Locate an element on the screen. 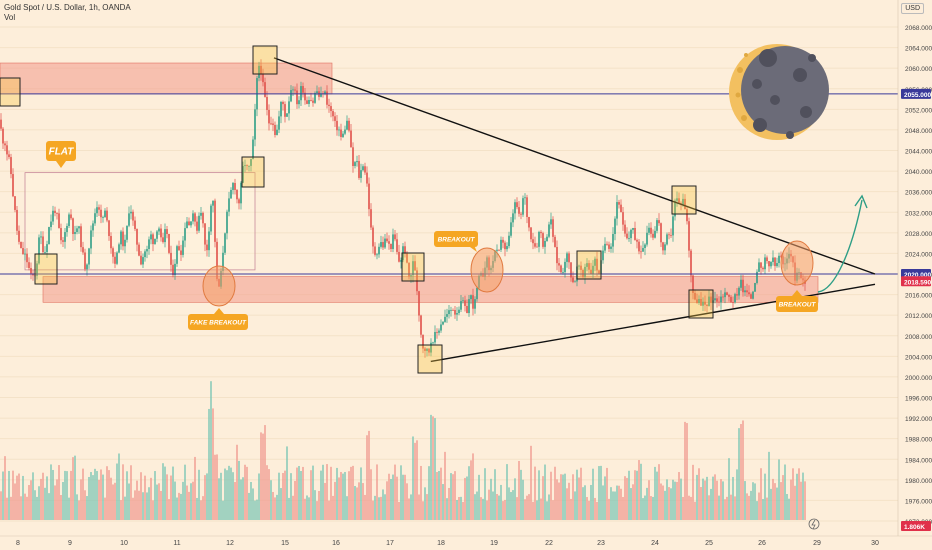 The image size is (932, 550). x-tick-label: 17 is located at coordinates (390, 543).